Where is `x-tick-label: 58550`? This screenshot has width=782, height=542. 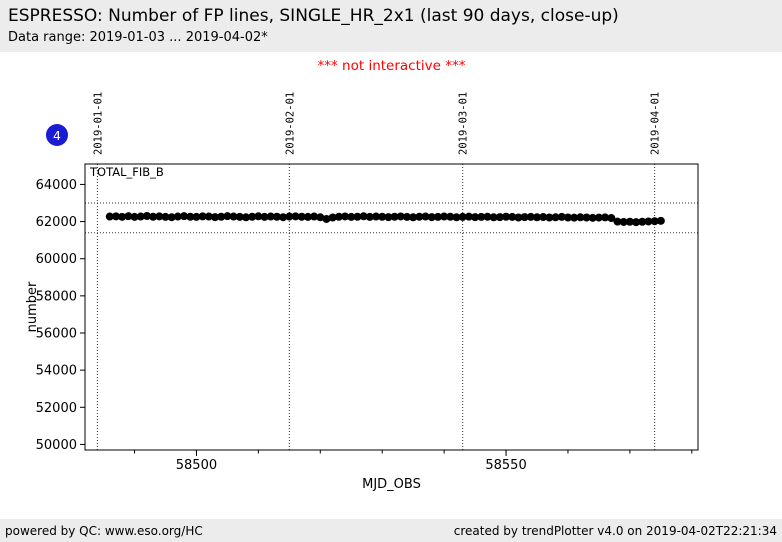 x-tick-label: 58550 is located at coordinates (505, 465).